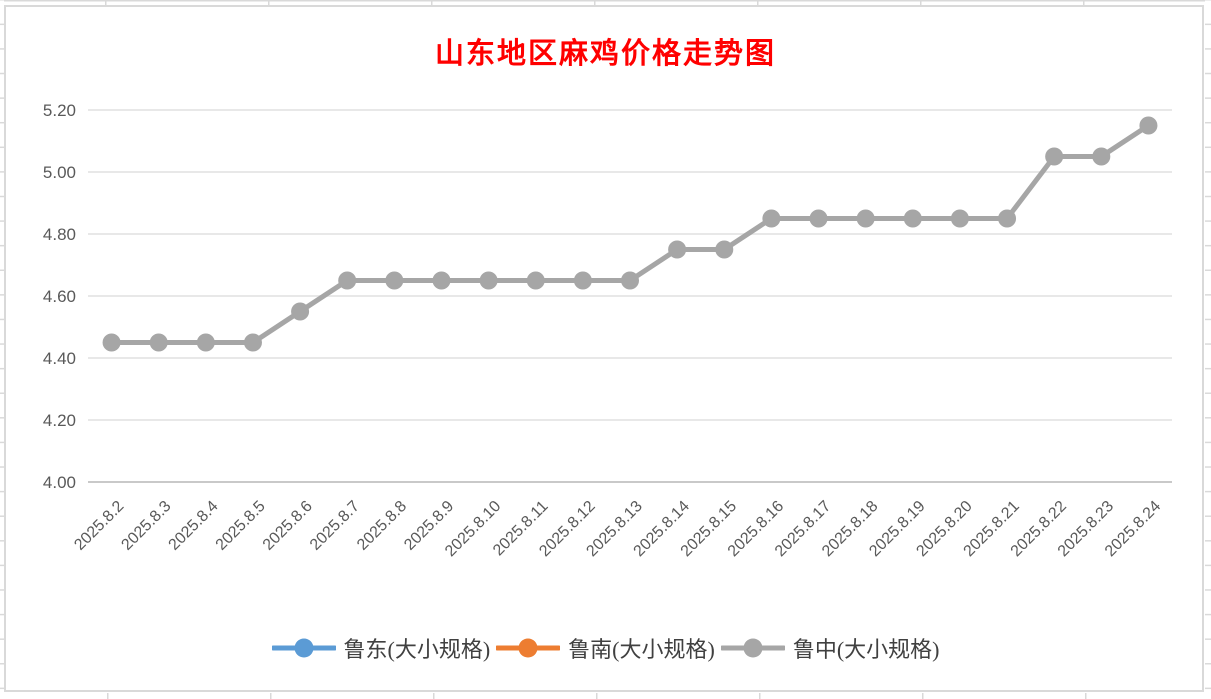  I want to click on spreadsheet-row-sliver-bottom, so click(605, 696).